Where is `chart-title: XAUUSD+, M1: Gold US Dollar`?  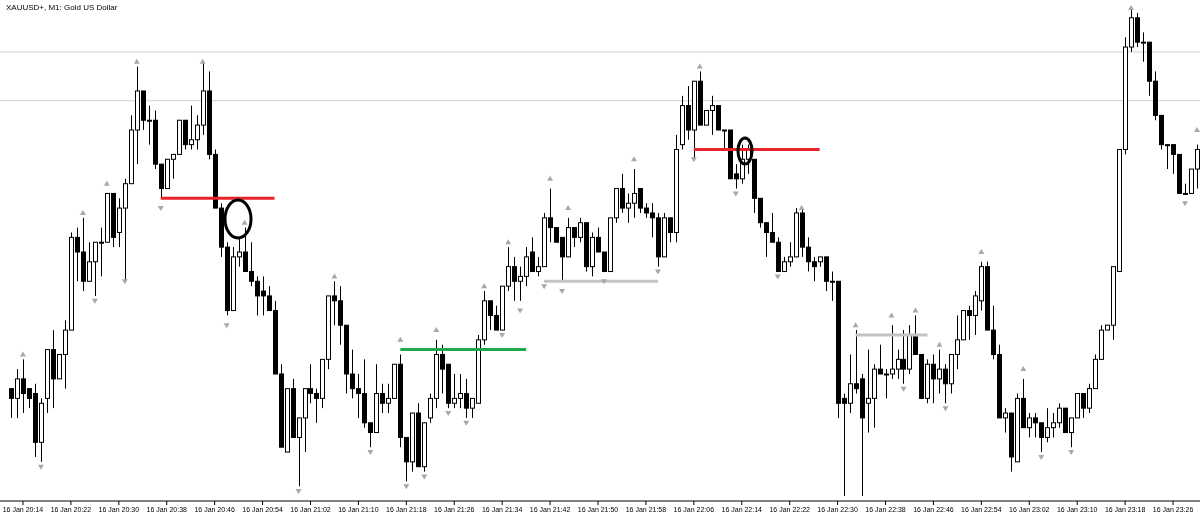 chart-title: XAUUSD+, M1: Gold US Dollar is located at coordinates (62, 7).